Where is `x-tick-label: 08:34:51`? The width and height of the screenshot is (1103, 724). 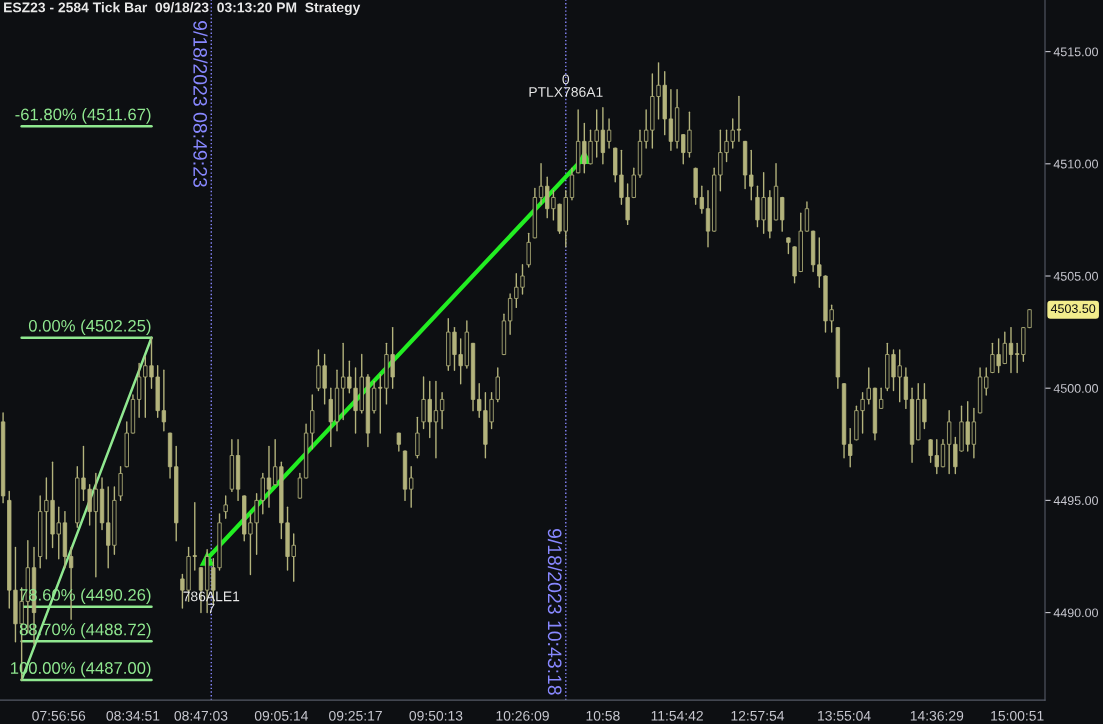
x-tick-label: 08:34:51 is located at coordinates (133, 715).